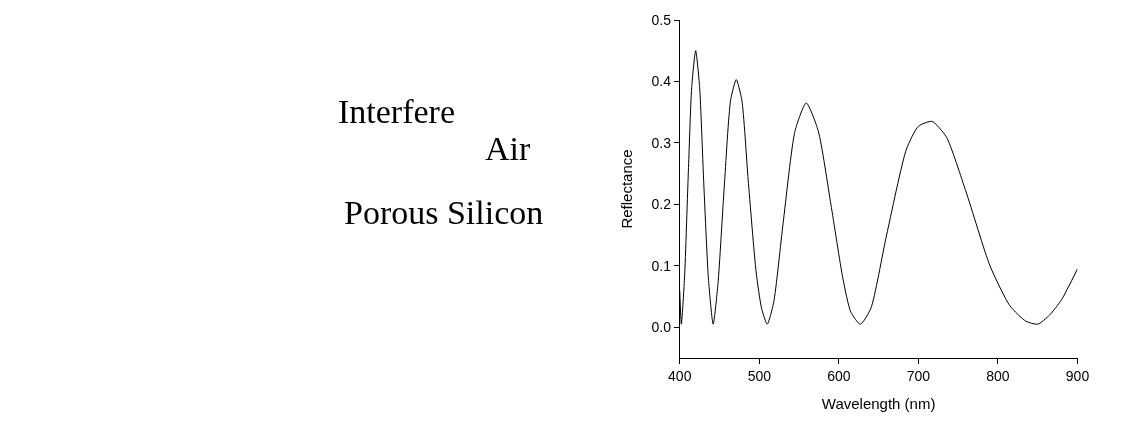  Describe the element at coordinates (661, 327) in the screenshot. I see `y-tick-label: 0.0` at that location.